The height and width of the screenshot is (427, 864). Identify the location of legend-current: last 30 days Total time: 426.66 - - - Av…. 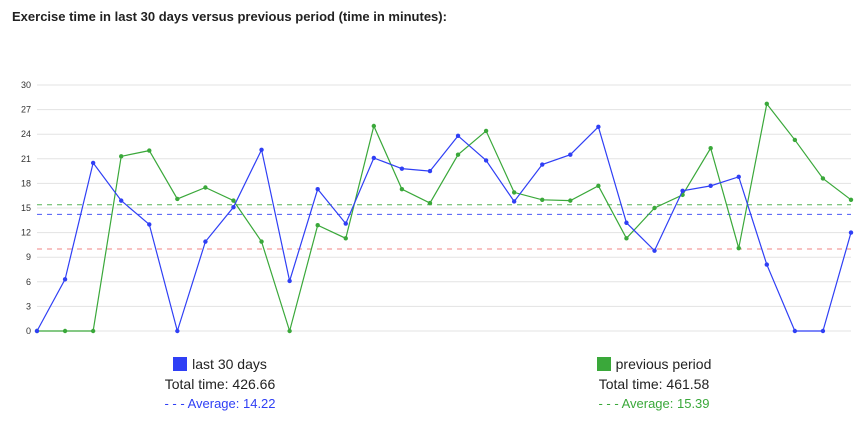
(220, 384).